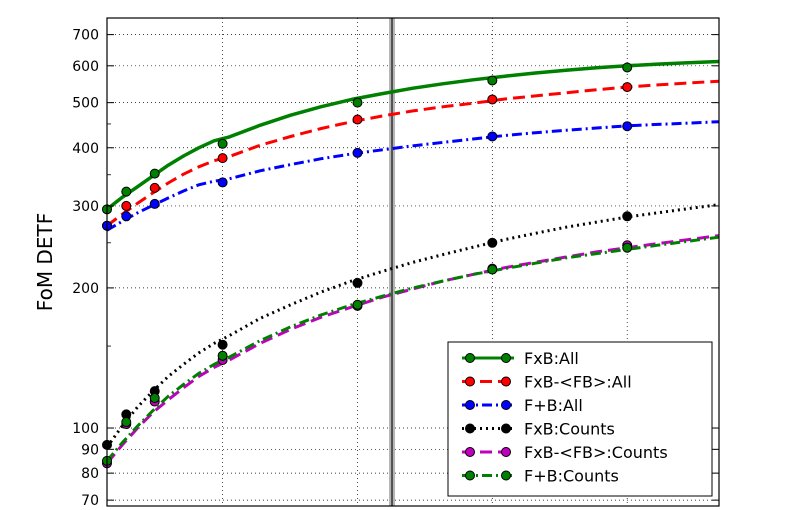  I want to click on legend-label: FxB:All, so click(551, 358).